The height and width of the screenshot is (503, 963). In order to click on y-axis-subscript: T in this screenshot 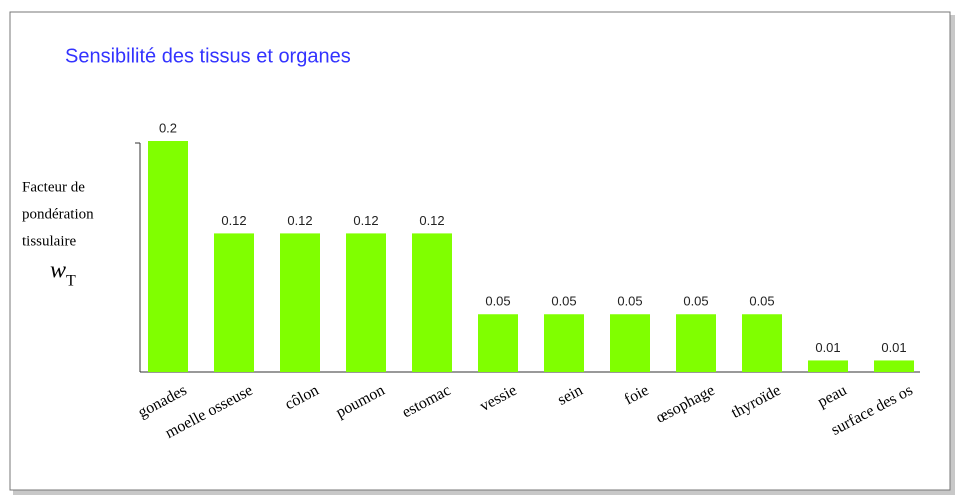, I will do `click(71, 281)`.